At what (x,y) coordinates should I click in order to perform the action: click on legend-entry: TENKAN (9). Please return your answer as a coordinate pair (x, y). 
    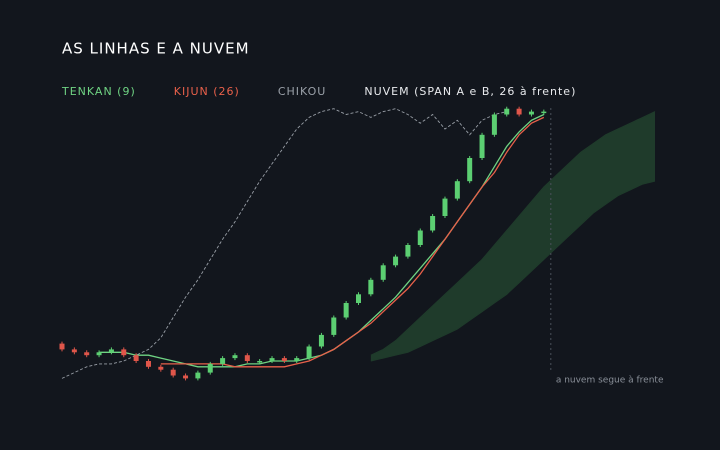
    Looking at the image, I should click on (98, 91).